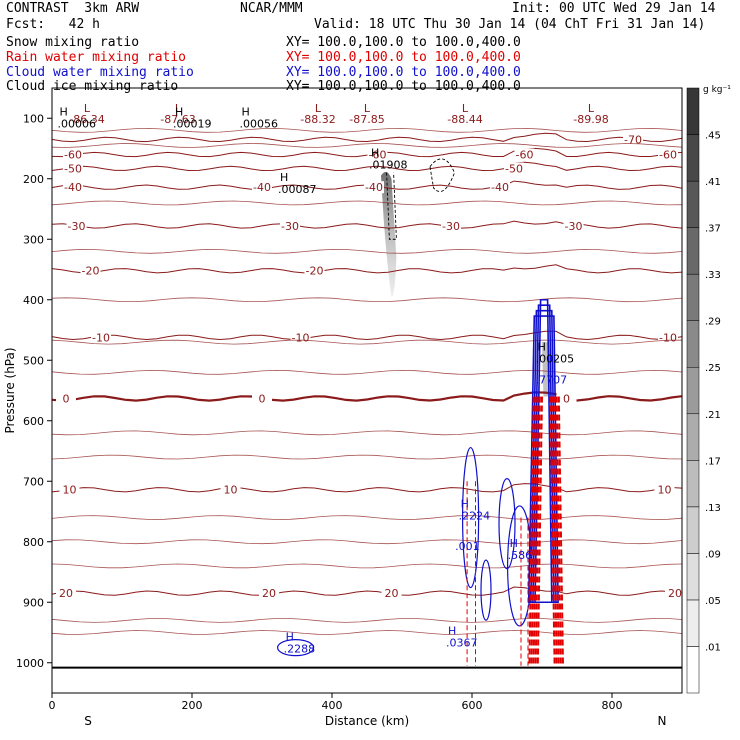 The width and height of the screenshot is (740, 740). I want to click on field-xy-cloud: XY= 100.0,100.0 to 100.0,400.0, so click(403, 72).